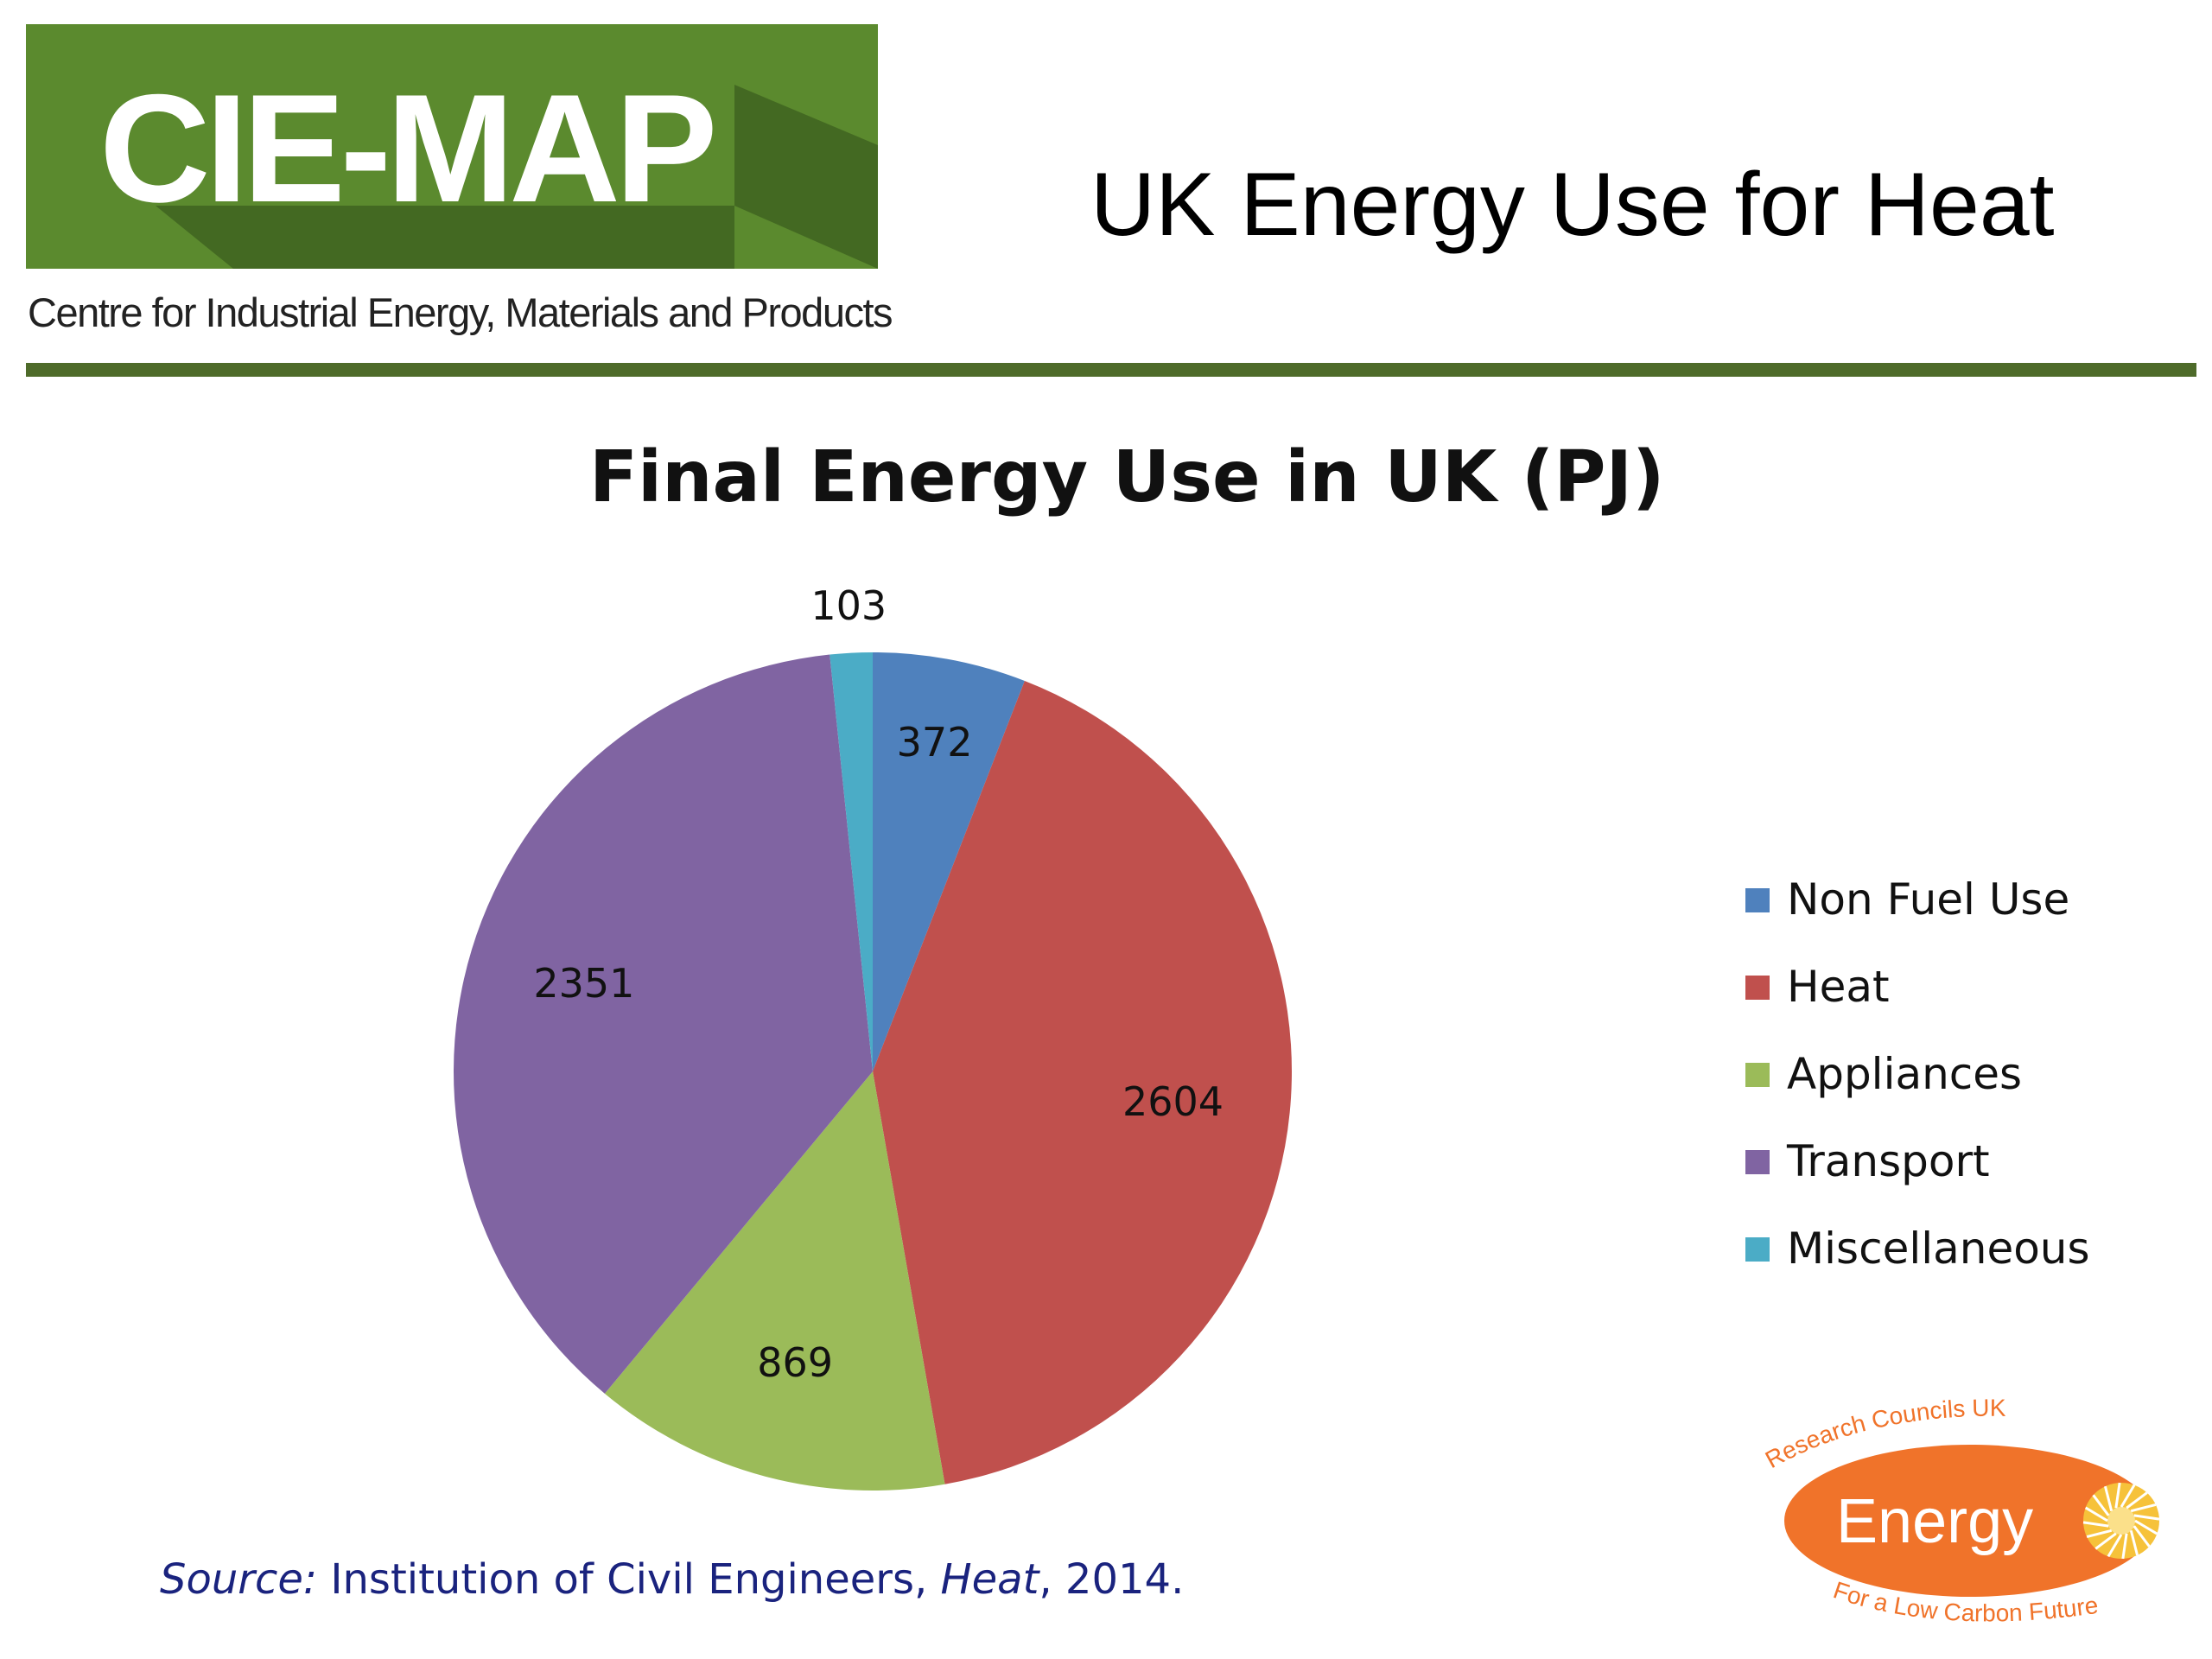 The width and height of the screenshot is (2212, 1659). Describe the element at coordinates (1173, 1101) in the screenshot. I see `data-label-heat: 2604` at that location.